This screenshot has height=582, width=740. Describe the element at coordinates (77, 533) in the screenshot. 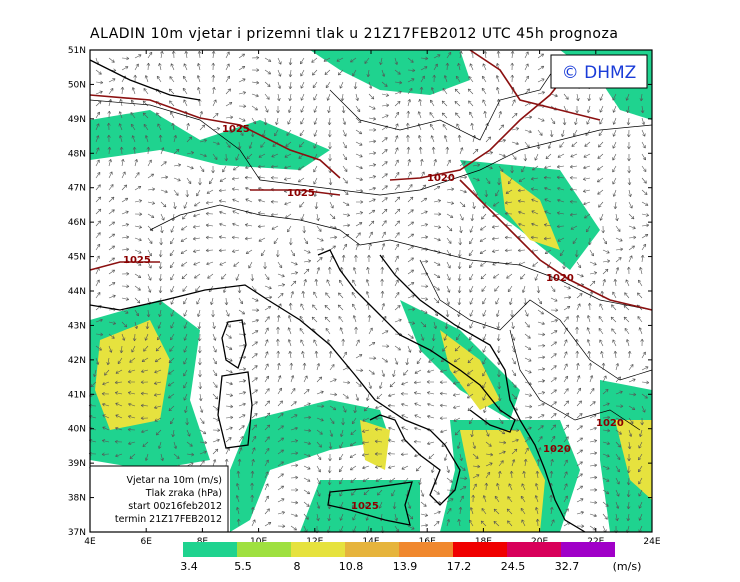

I see `lat-label: 37N` at that location.